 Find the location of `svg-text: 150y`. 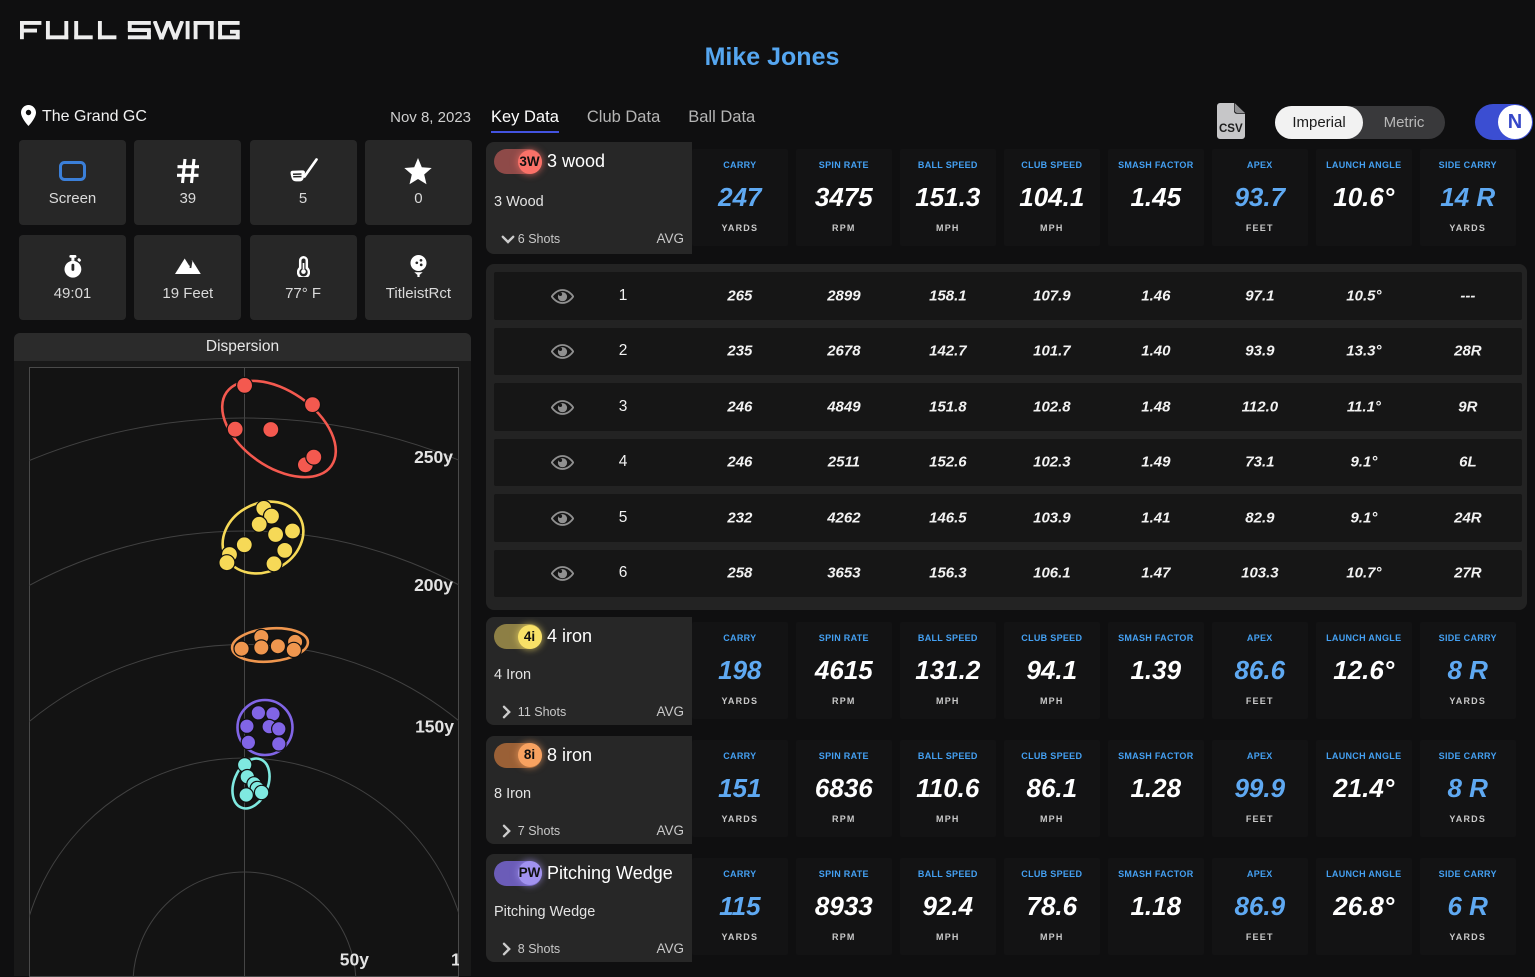

svg-text: 150y is located at coordinates (434, 726).